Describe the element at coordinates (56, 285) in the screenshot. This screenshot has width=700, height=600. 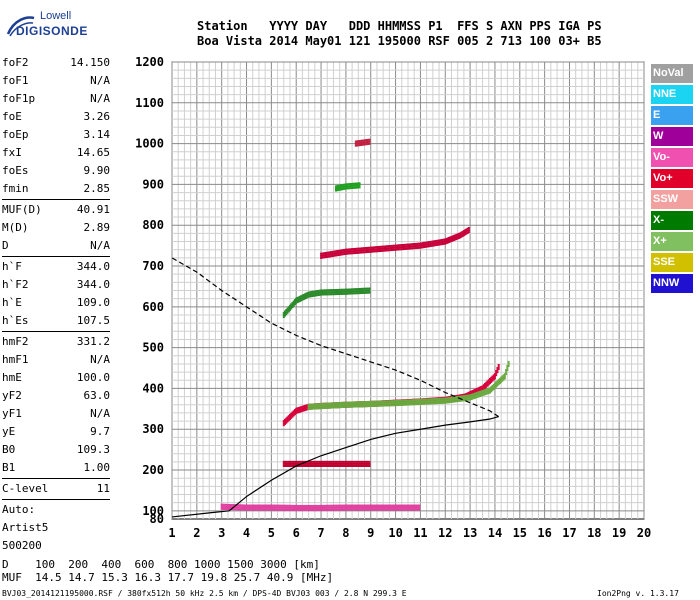
I see `param-row: h`F2 344.0` at that location.